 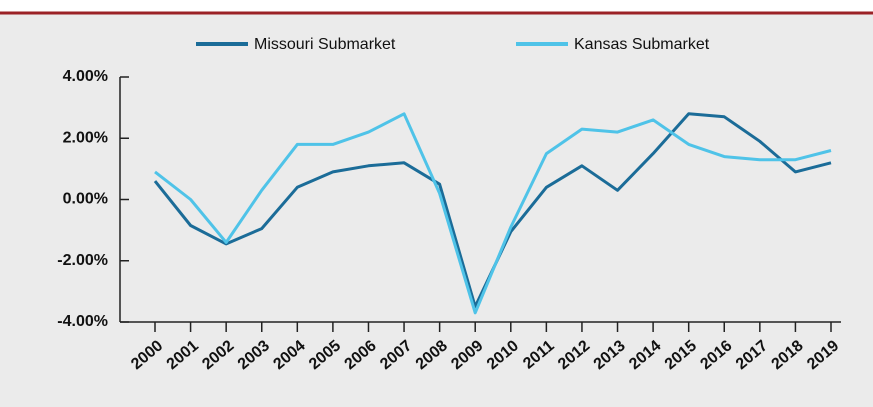 What do you see at coordinates (82, 260) in the screenshot?
I see `y-tick-label: -2.00%` at bounding box center [82, 260].